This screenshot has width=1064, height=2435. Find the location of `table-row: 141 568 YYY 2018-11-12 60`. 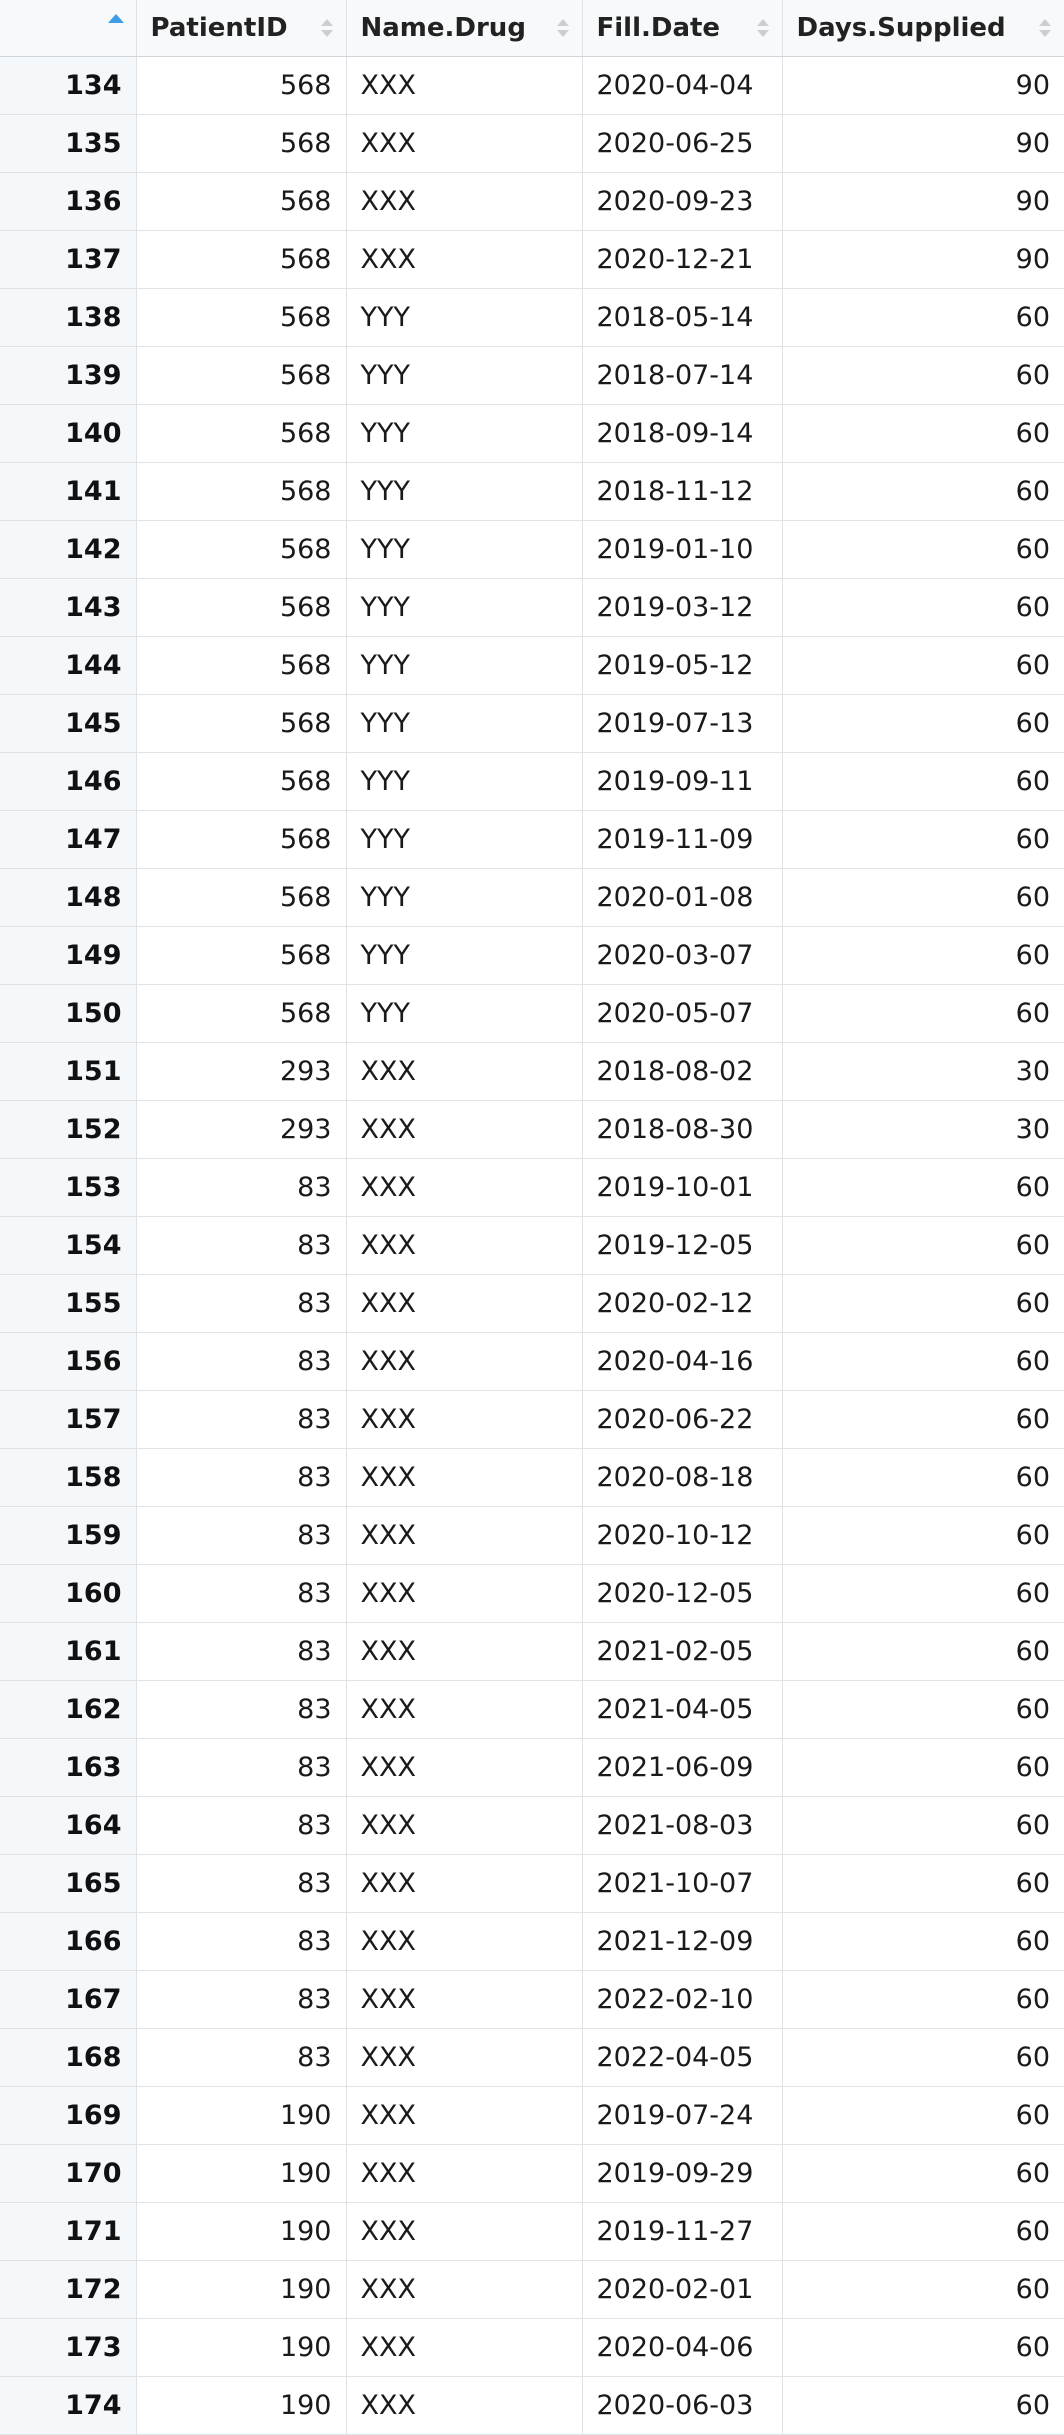

table-row: 141 568 YYY 2018-11-12 60 is located at coordinates (532, 491).